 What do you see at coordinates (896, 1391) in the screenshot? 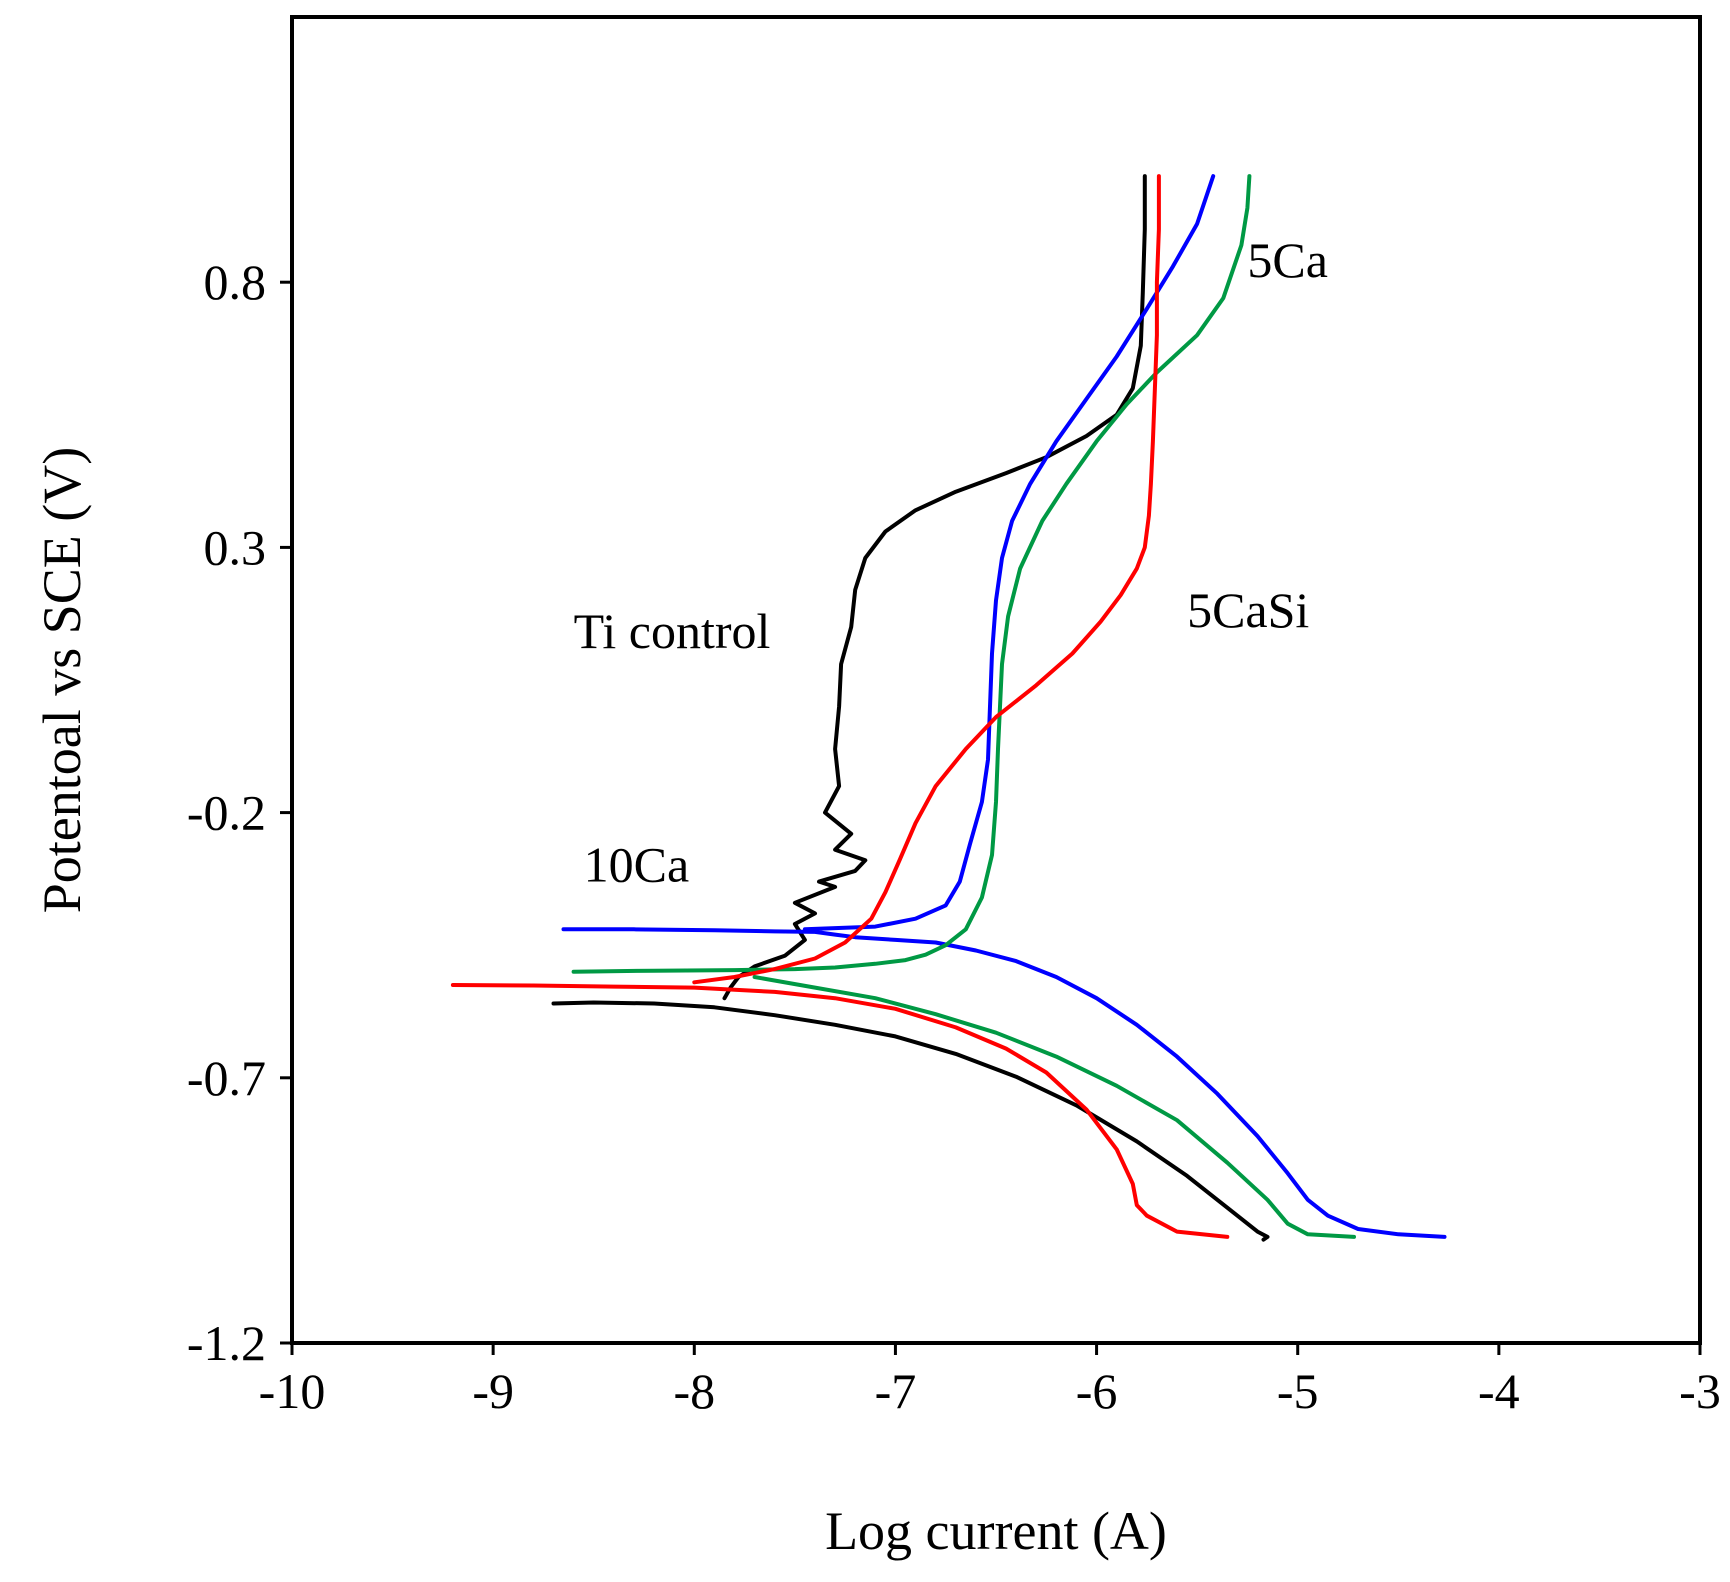
I see `x-tick-label: -7` at bounding box center [896, 1391].